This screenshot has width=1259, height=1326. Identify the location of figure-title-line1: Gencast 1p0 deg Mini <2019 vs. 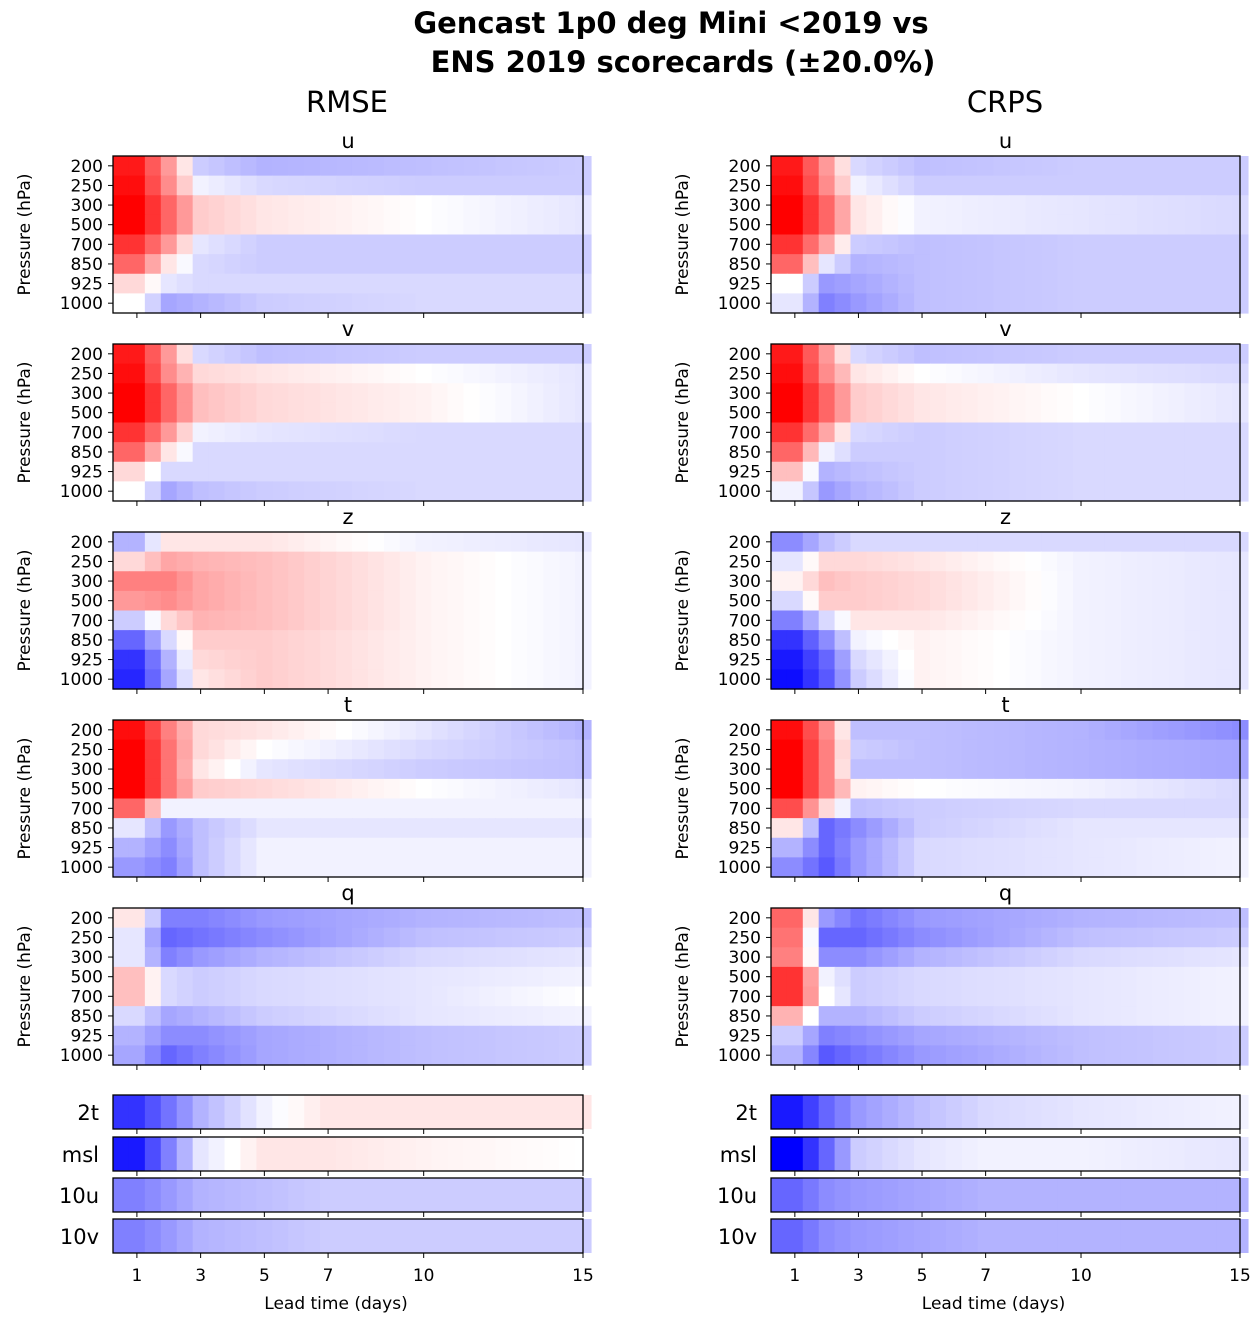
(670, 23).